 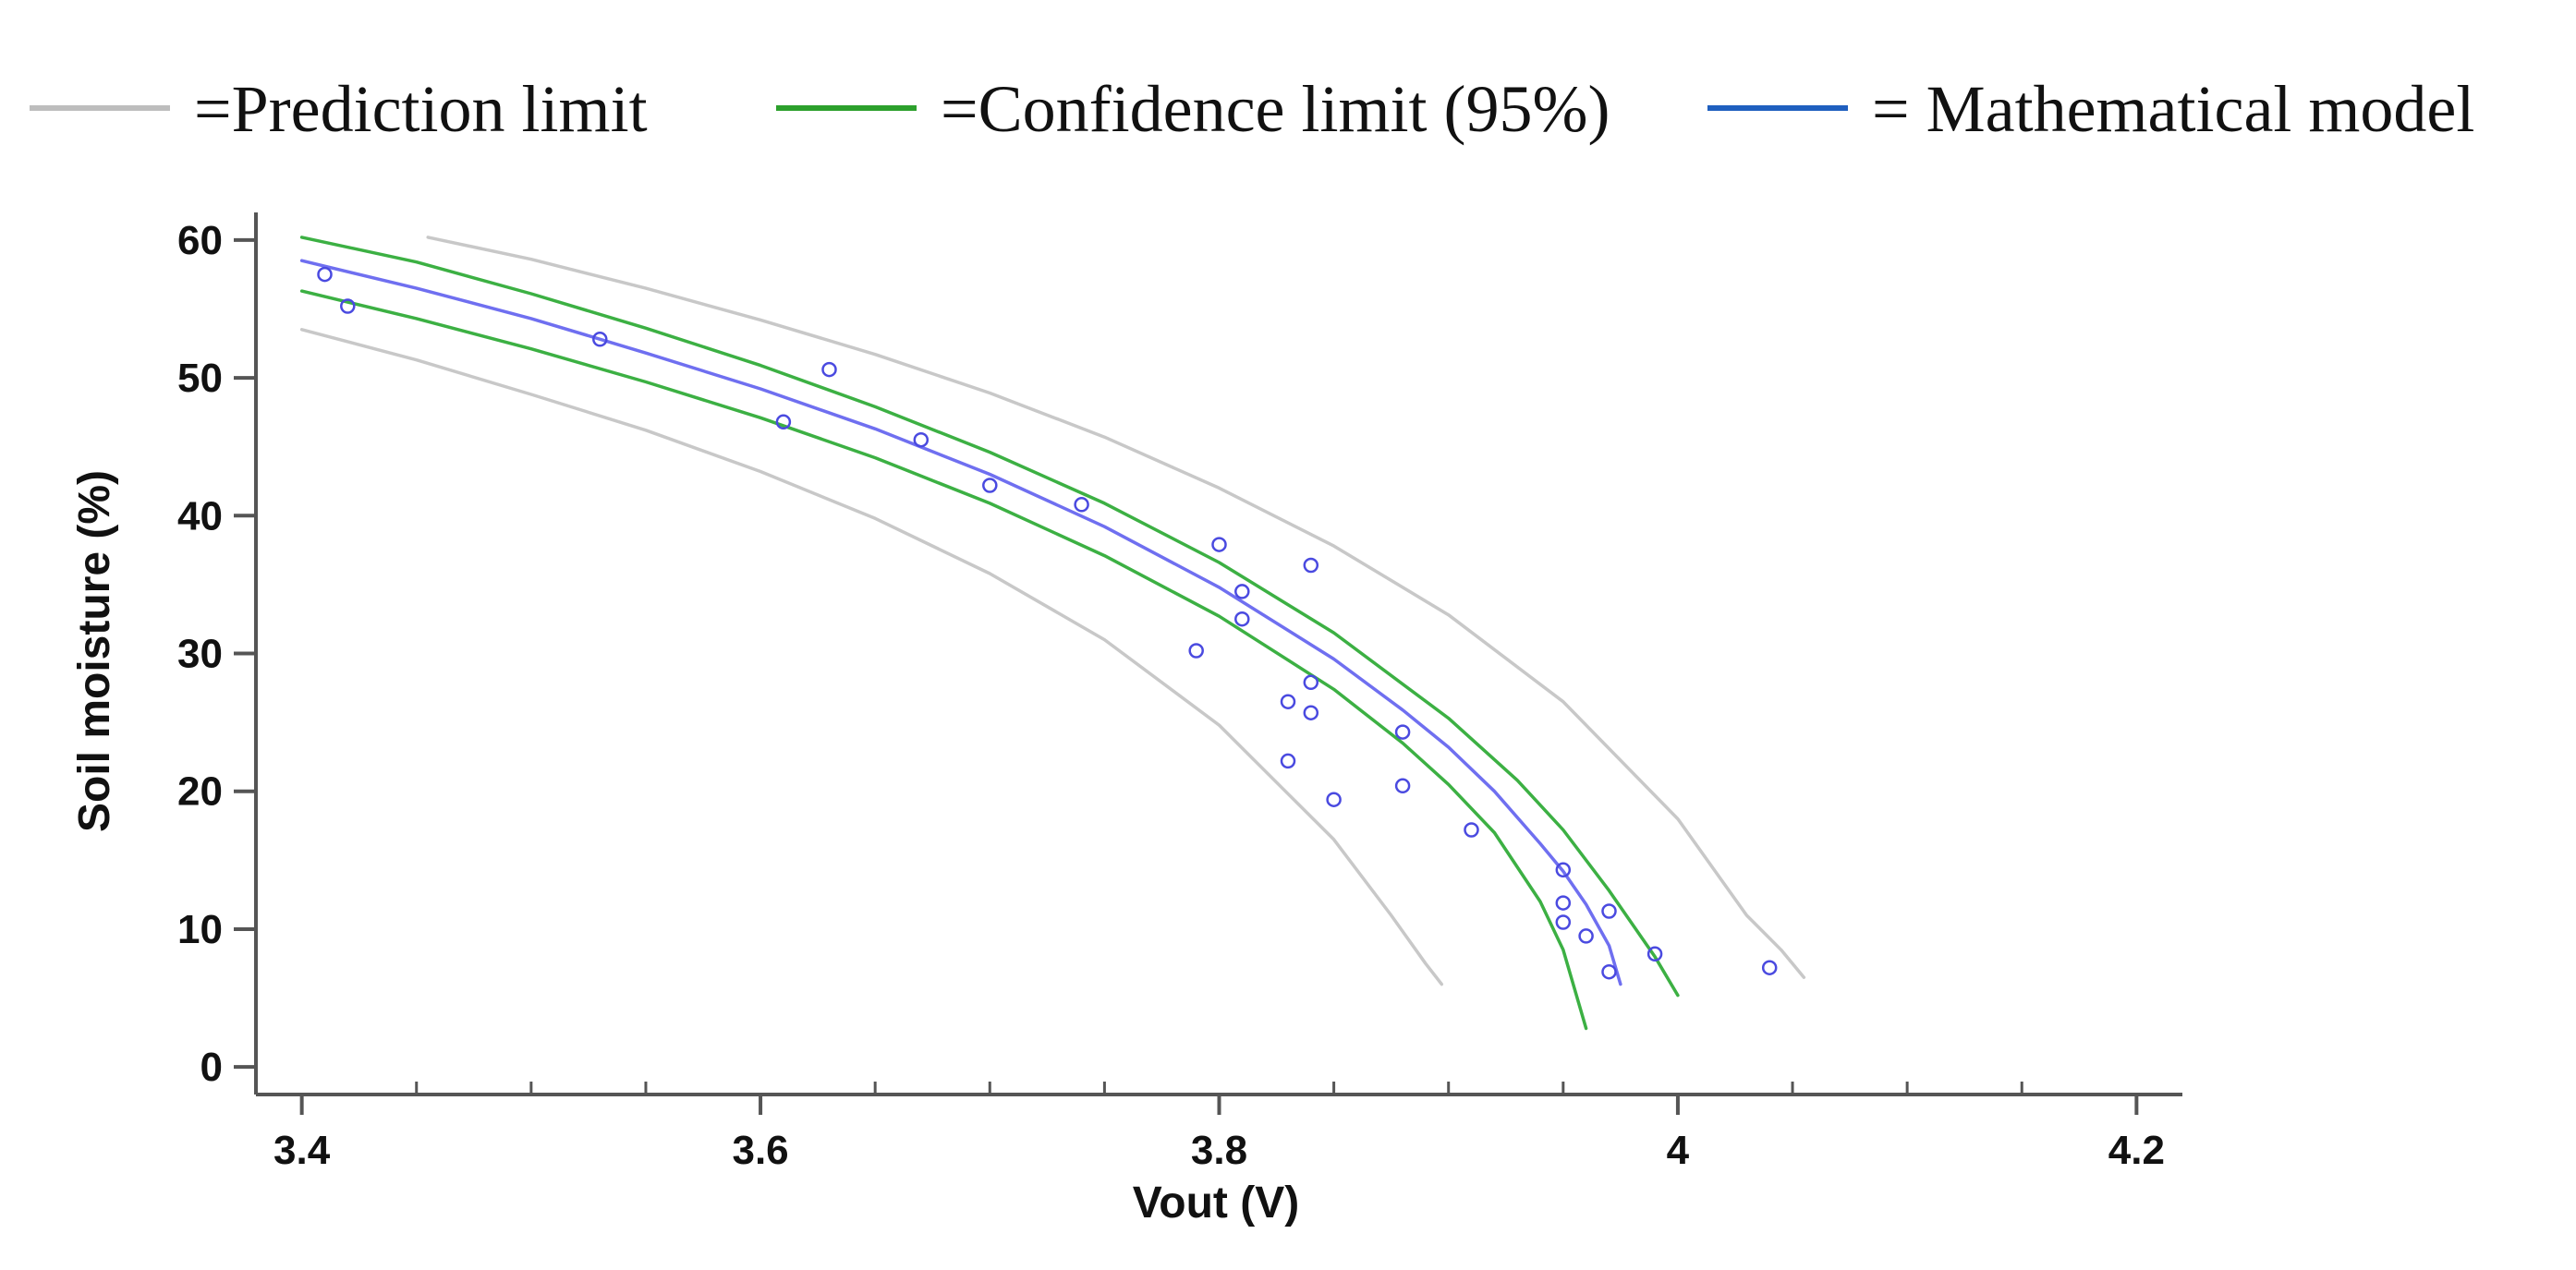 What do you see at coordinates (200, 240) in the screenshot?
I see `y-tick-label: 60` at bounding box center [200, 240].